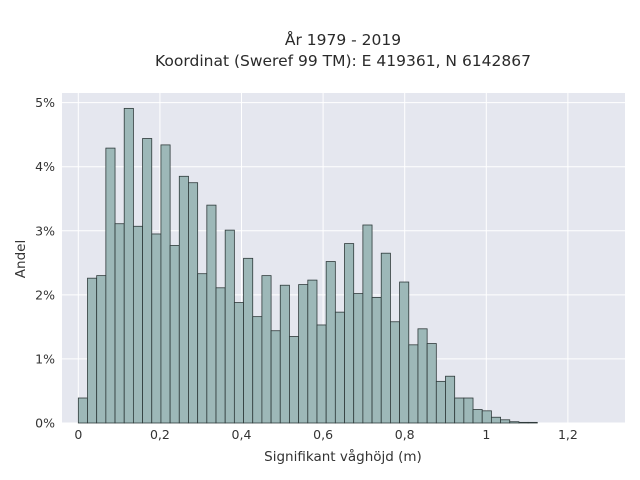 This screenshot has width=640, height=480. Describe the element at coordinates (45, 102) in the screenshot. I see `y-tick-label-5: 5%` at that location.